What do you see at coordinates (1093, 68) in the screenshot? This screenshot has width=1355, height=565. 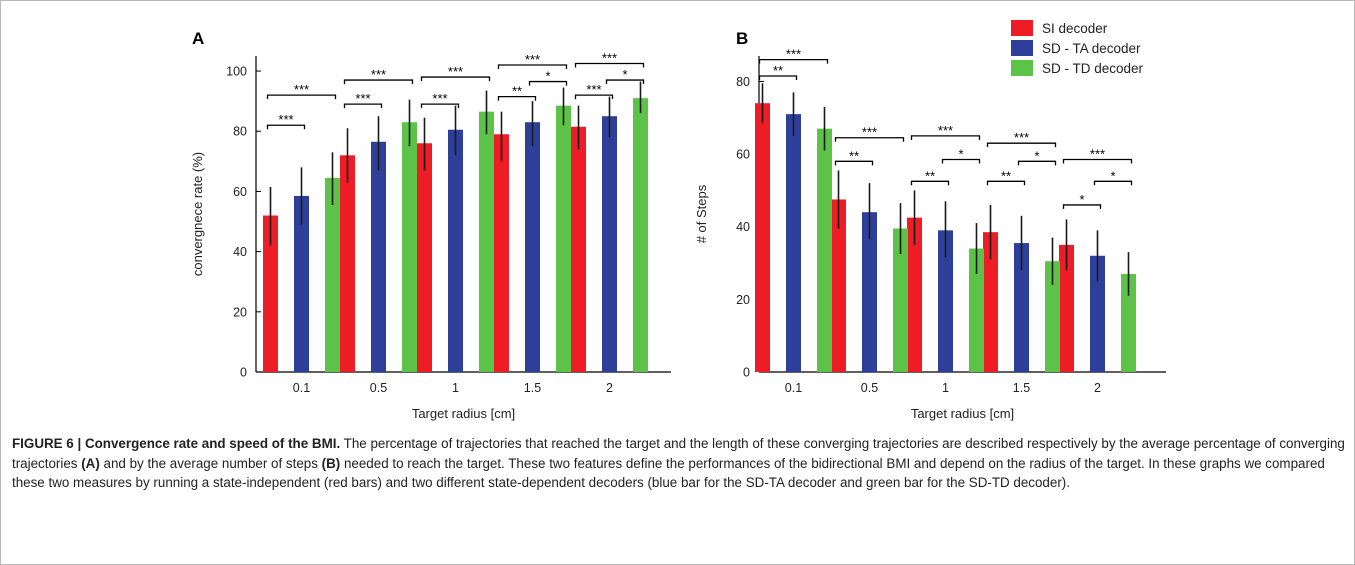 I see `legend-label: SD - TD decoder` at bounding box center [1093, 68].